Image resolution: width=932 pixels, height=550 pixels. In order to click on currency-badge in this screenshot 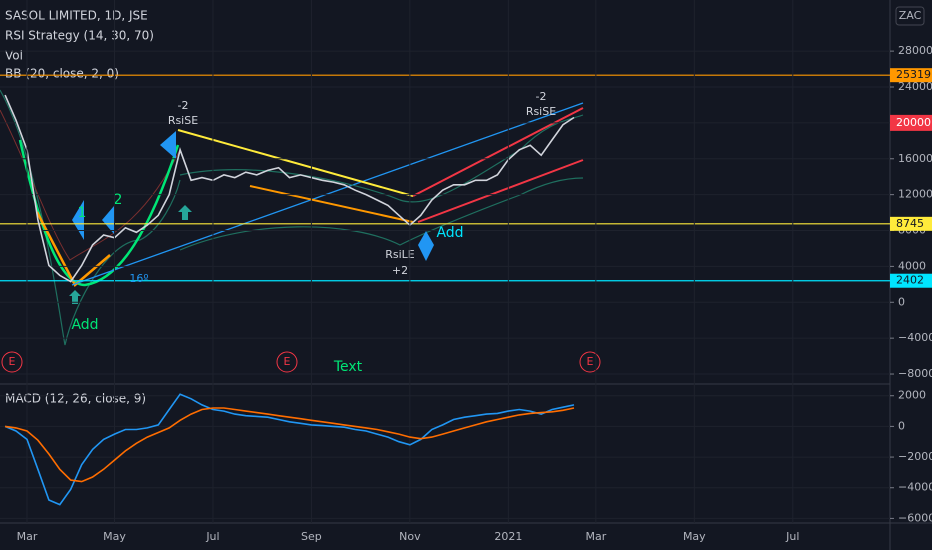, I will do `click(910, 16)`.